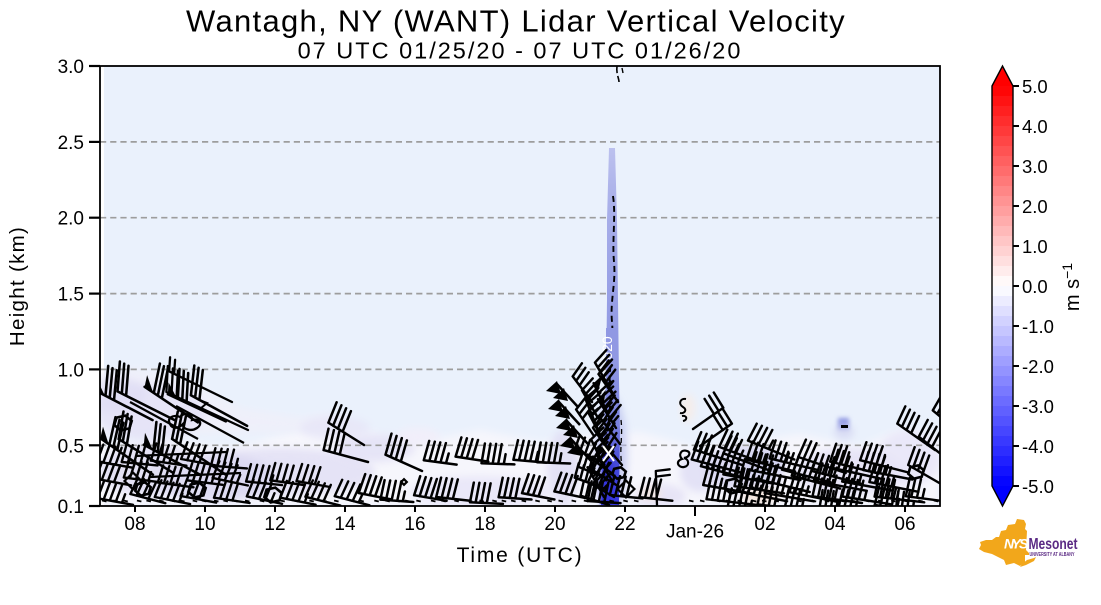 This screenshot has width=1101, height=605. Describe the element at coordinates (904, 524) in the screenshot. I see `svg-text: 06` at that location.